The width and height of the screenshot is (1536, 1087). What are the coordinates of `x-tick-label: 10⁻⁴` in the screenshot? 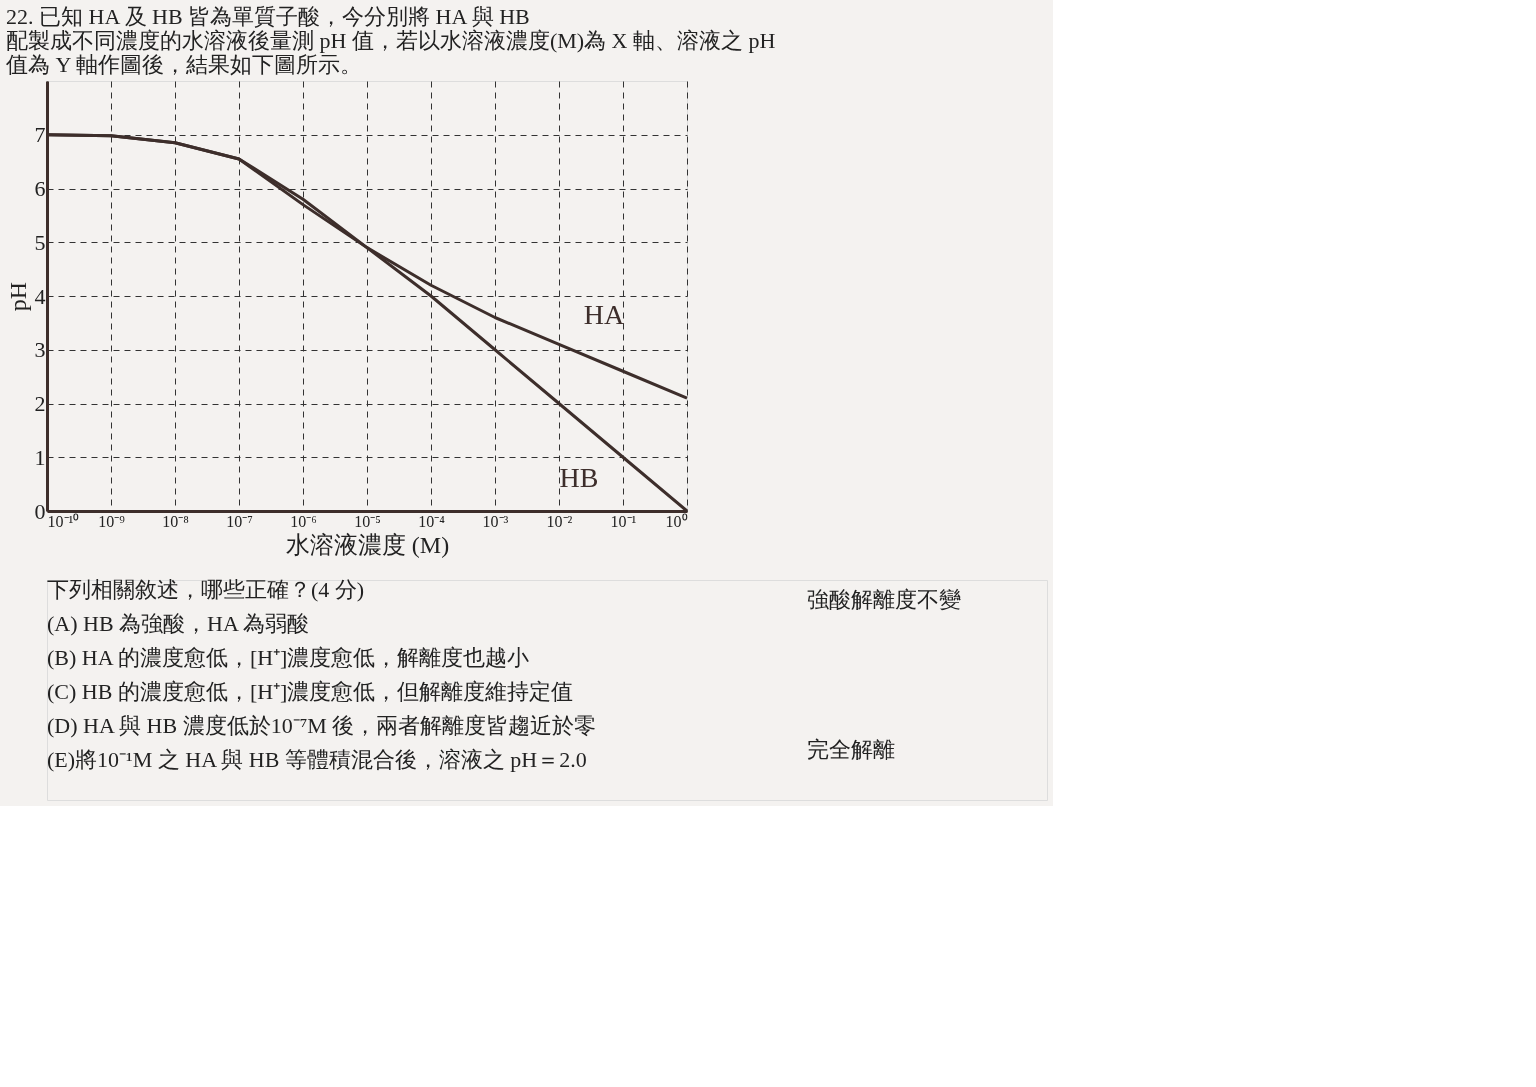 It's located at (432, 521).